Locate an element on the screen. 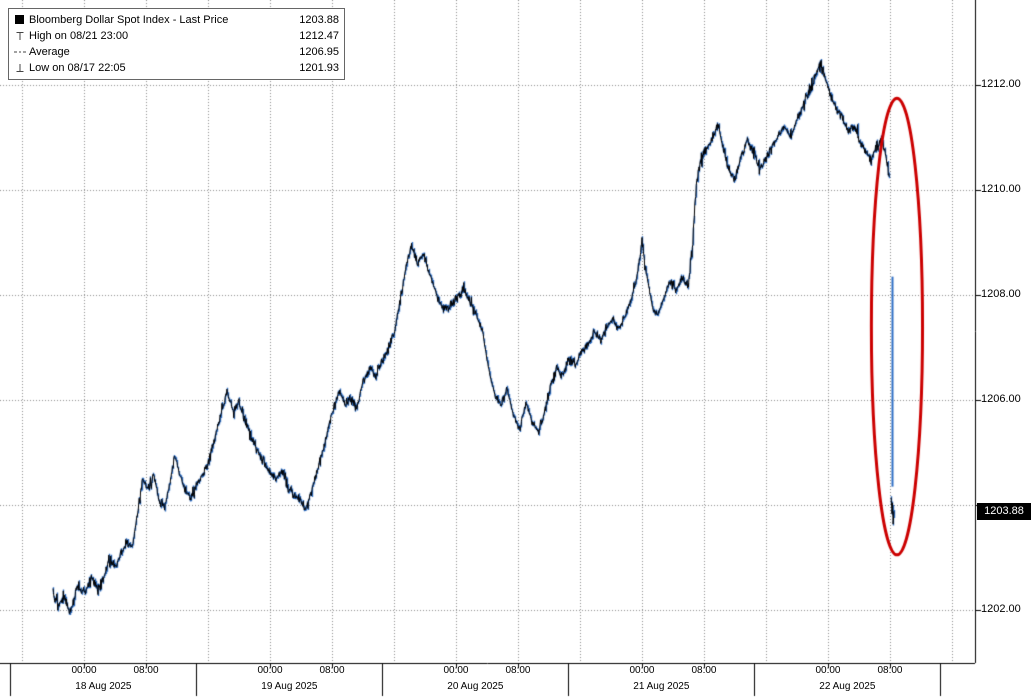 The width and height of the screenshot is (1031, 699). legend-label-average: Average is located at coordinates (49, 52).